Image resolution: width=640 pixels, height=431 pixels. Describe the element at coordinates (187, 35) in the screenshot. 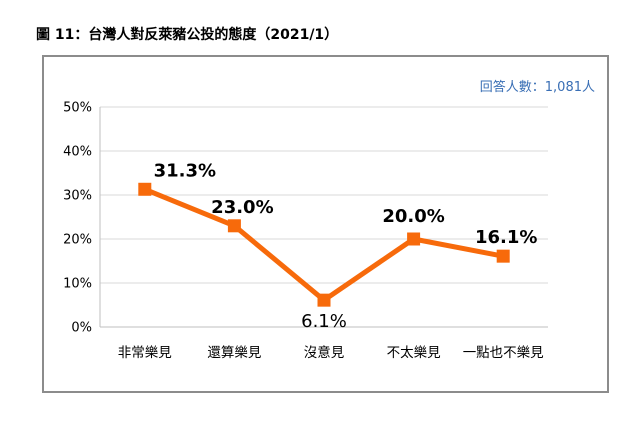

I see `figure-title: 圖 11：台灣人對反萊豬公投的態度（2021/1）` at that location.